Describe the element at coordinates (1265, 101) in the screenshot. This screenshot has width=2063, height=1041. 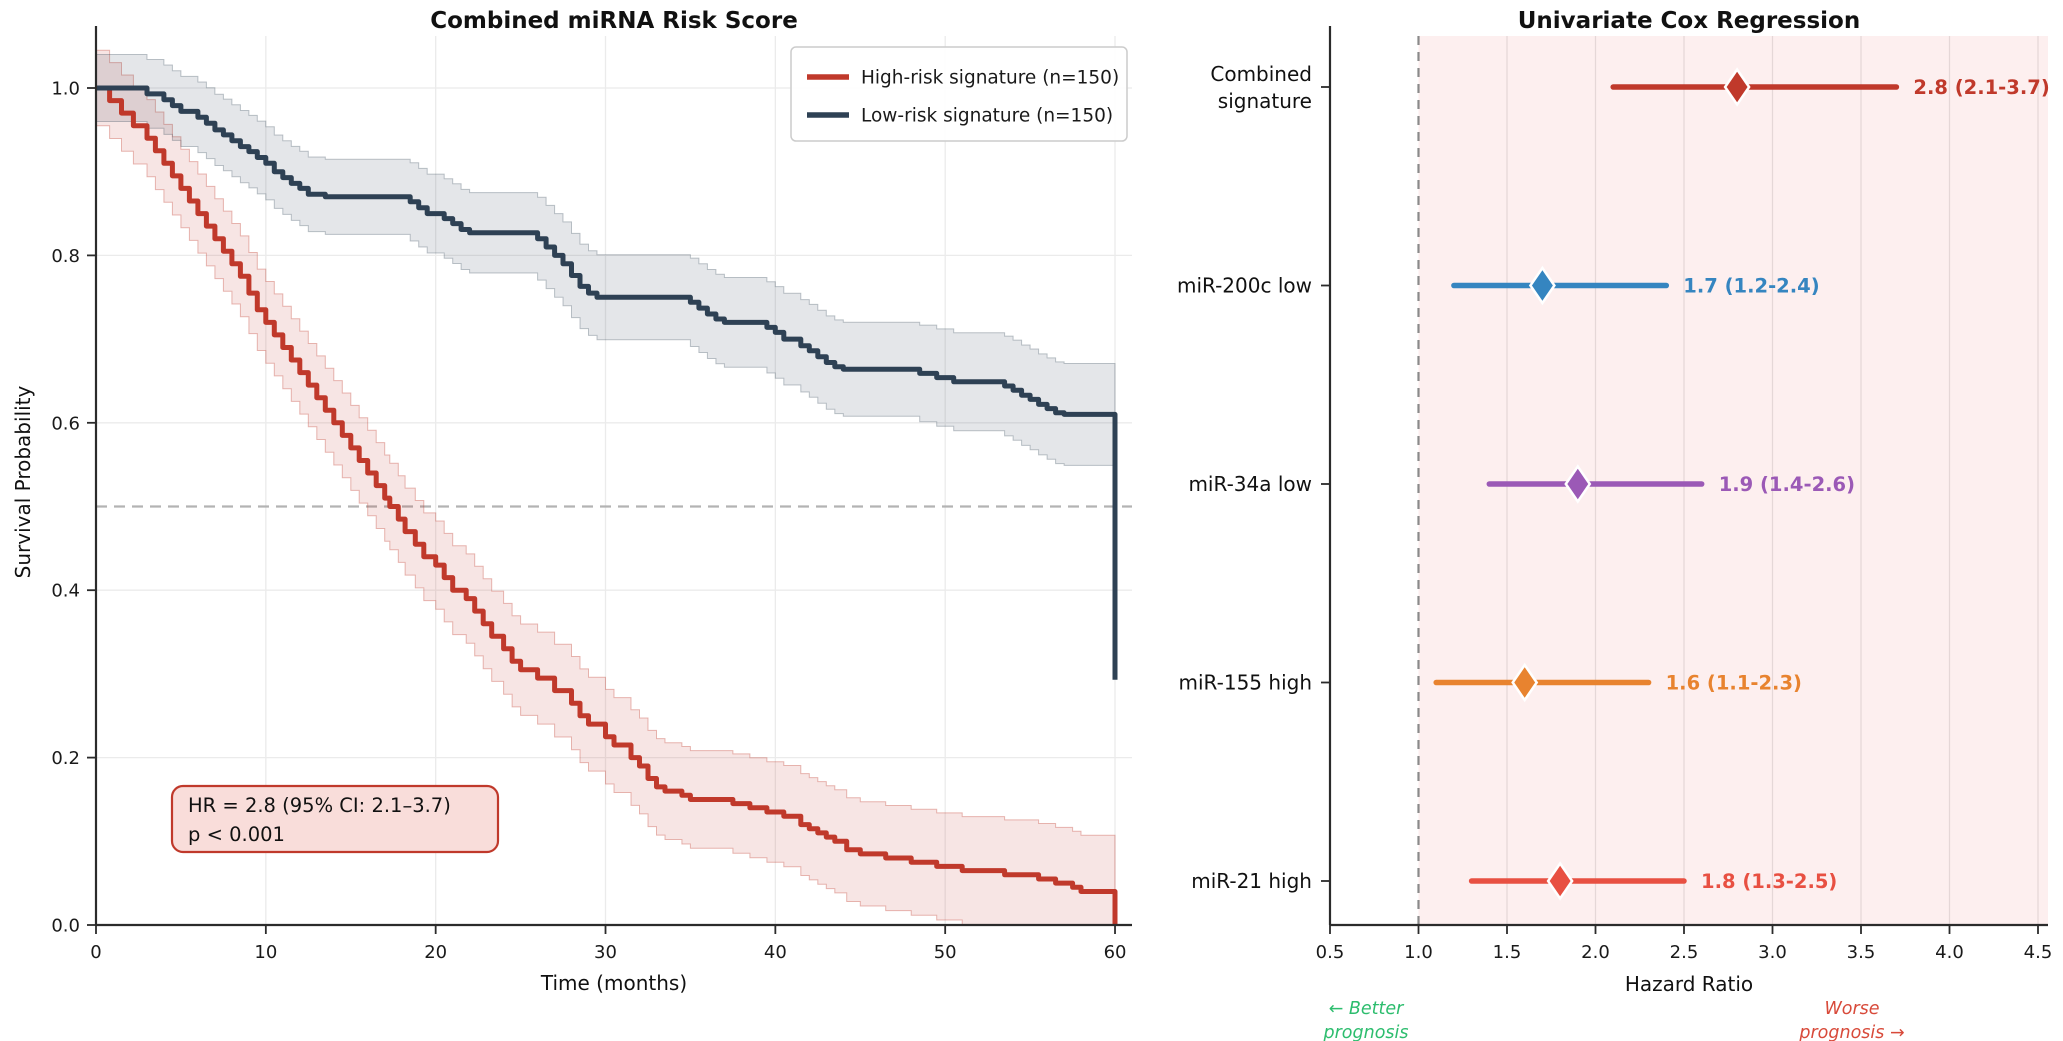
I see `forest-row-label: signature` at that location.